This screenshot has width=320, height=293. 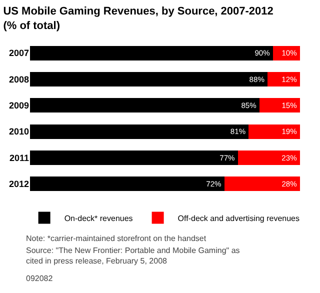 What do you see at coordinates (228, 157) in the screenshot?
I see `data-label: 77%` at bounding box center [228, 157].